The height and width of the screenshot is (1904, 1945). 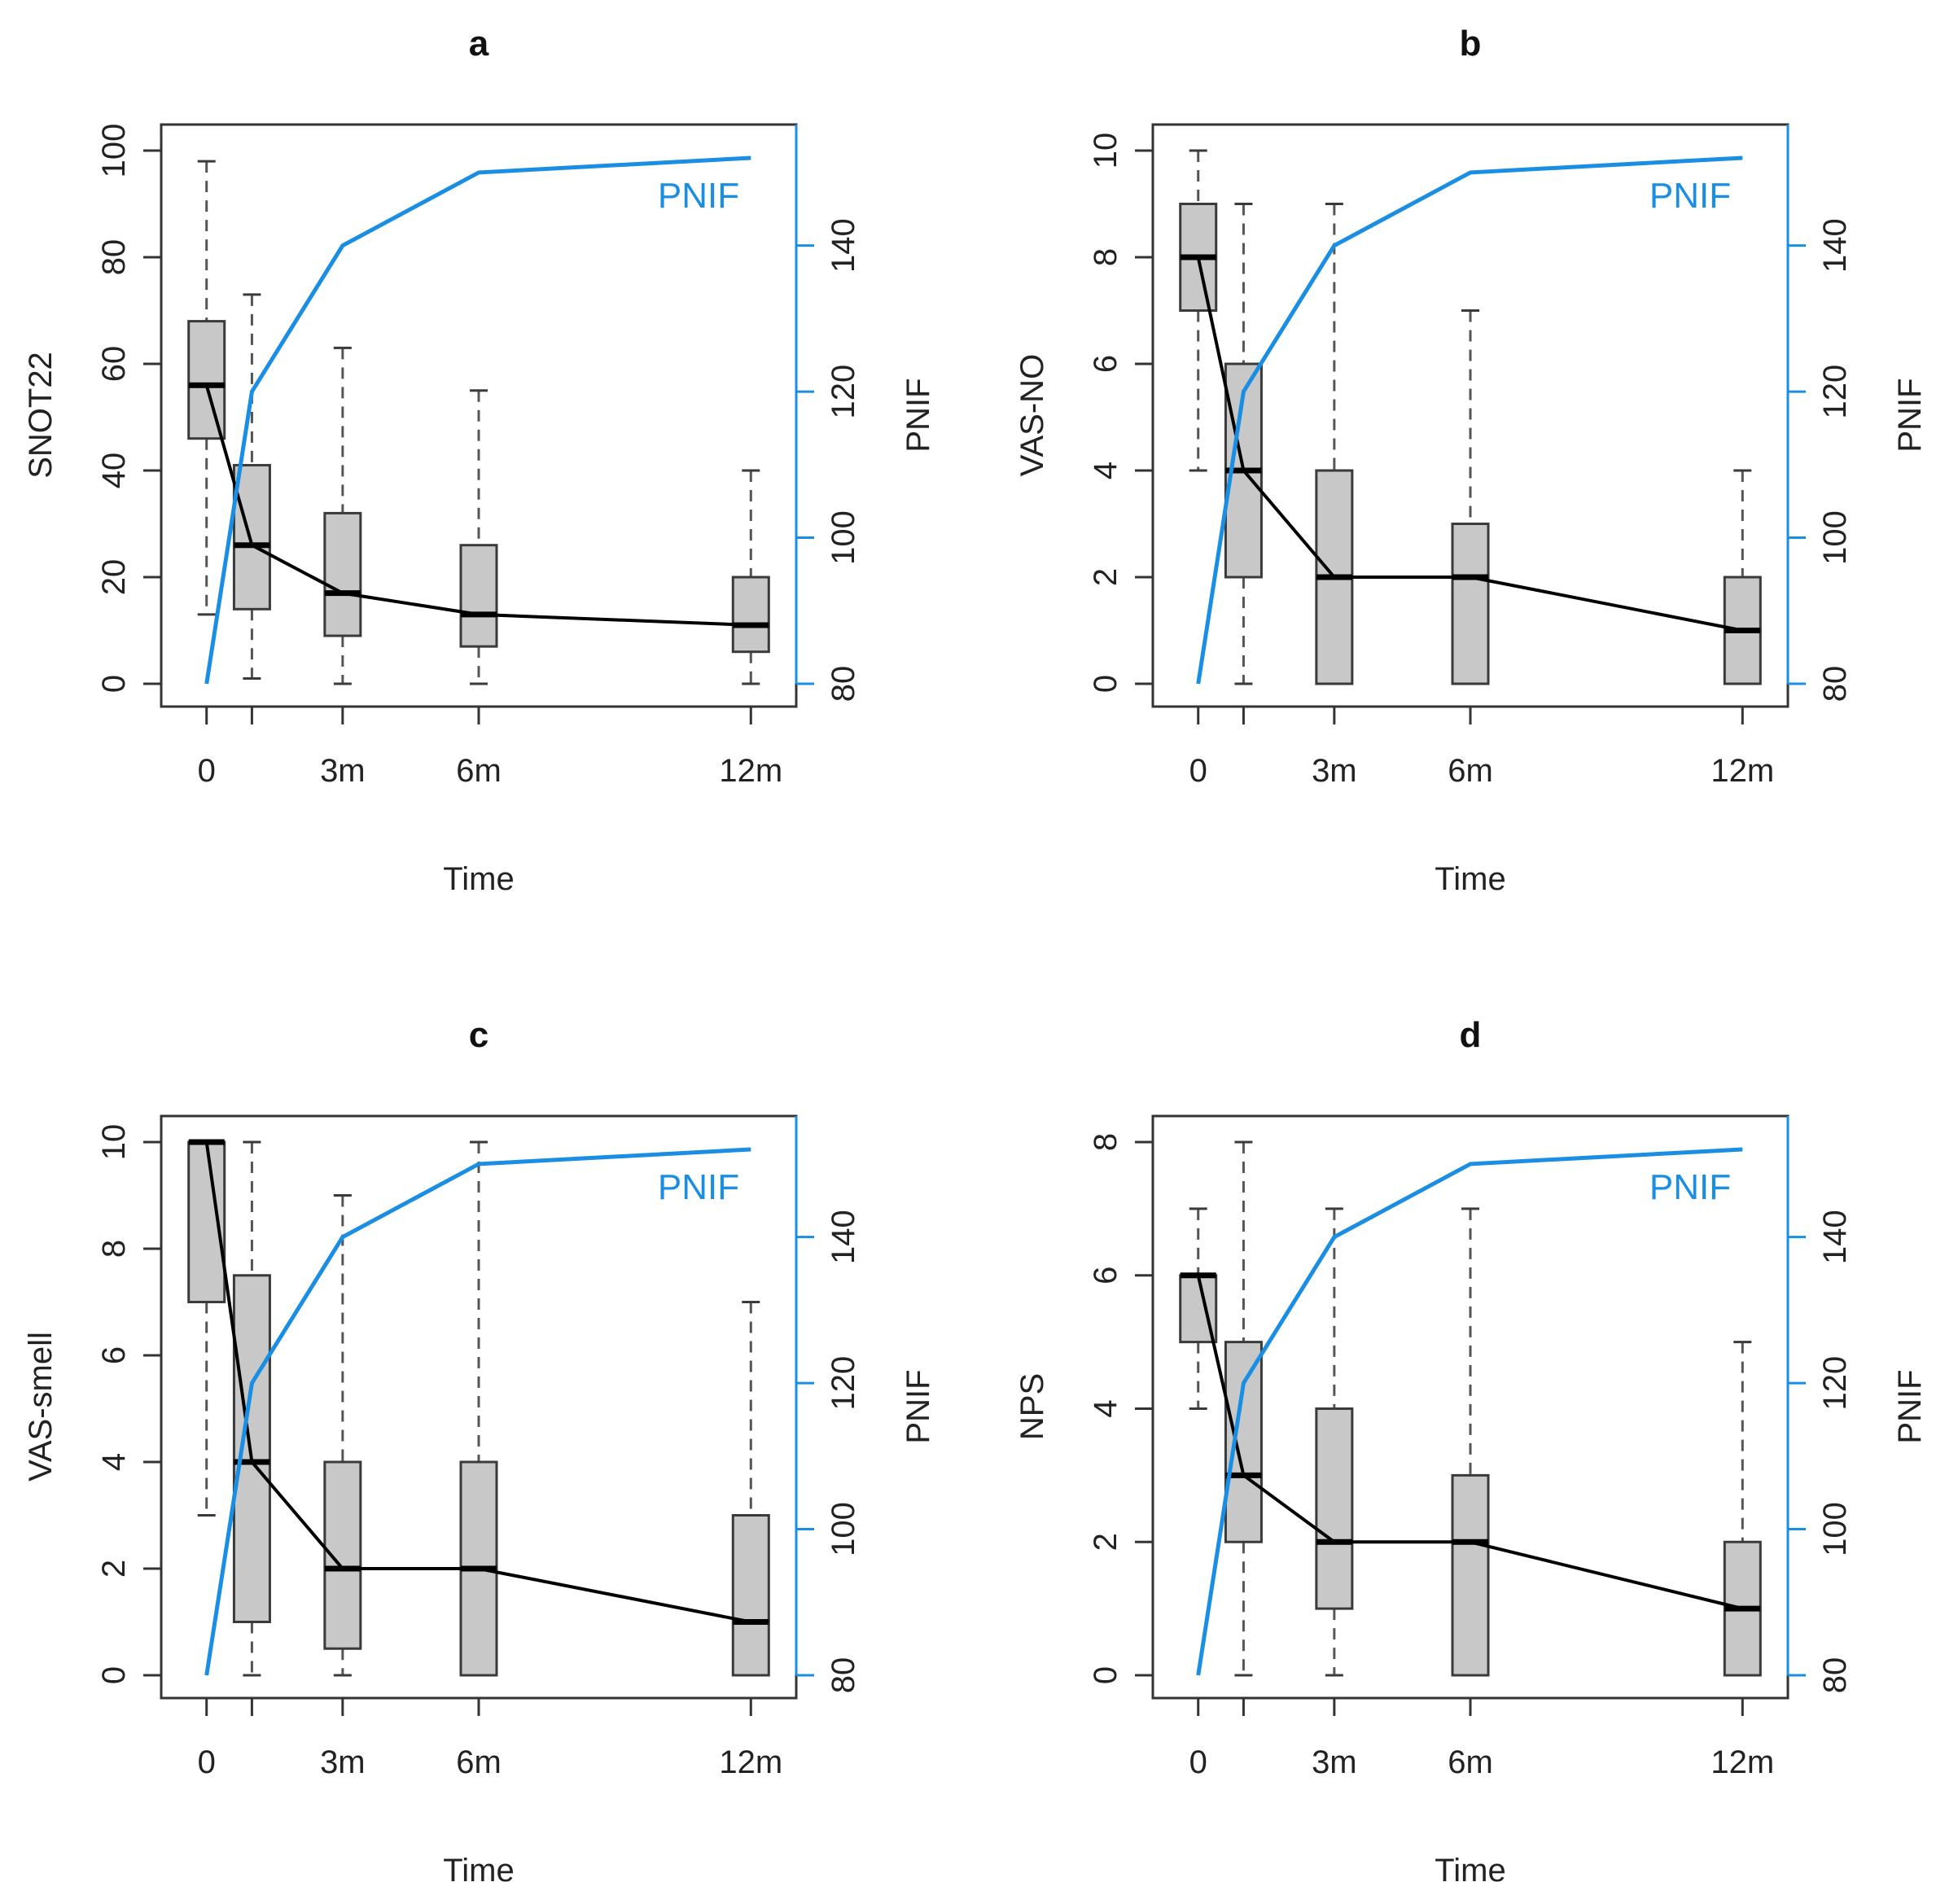 I want to click on panel-title: d, so click(x=1471, y=1035).